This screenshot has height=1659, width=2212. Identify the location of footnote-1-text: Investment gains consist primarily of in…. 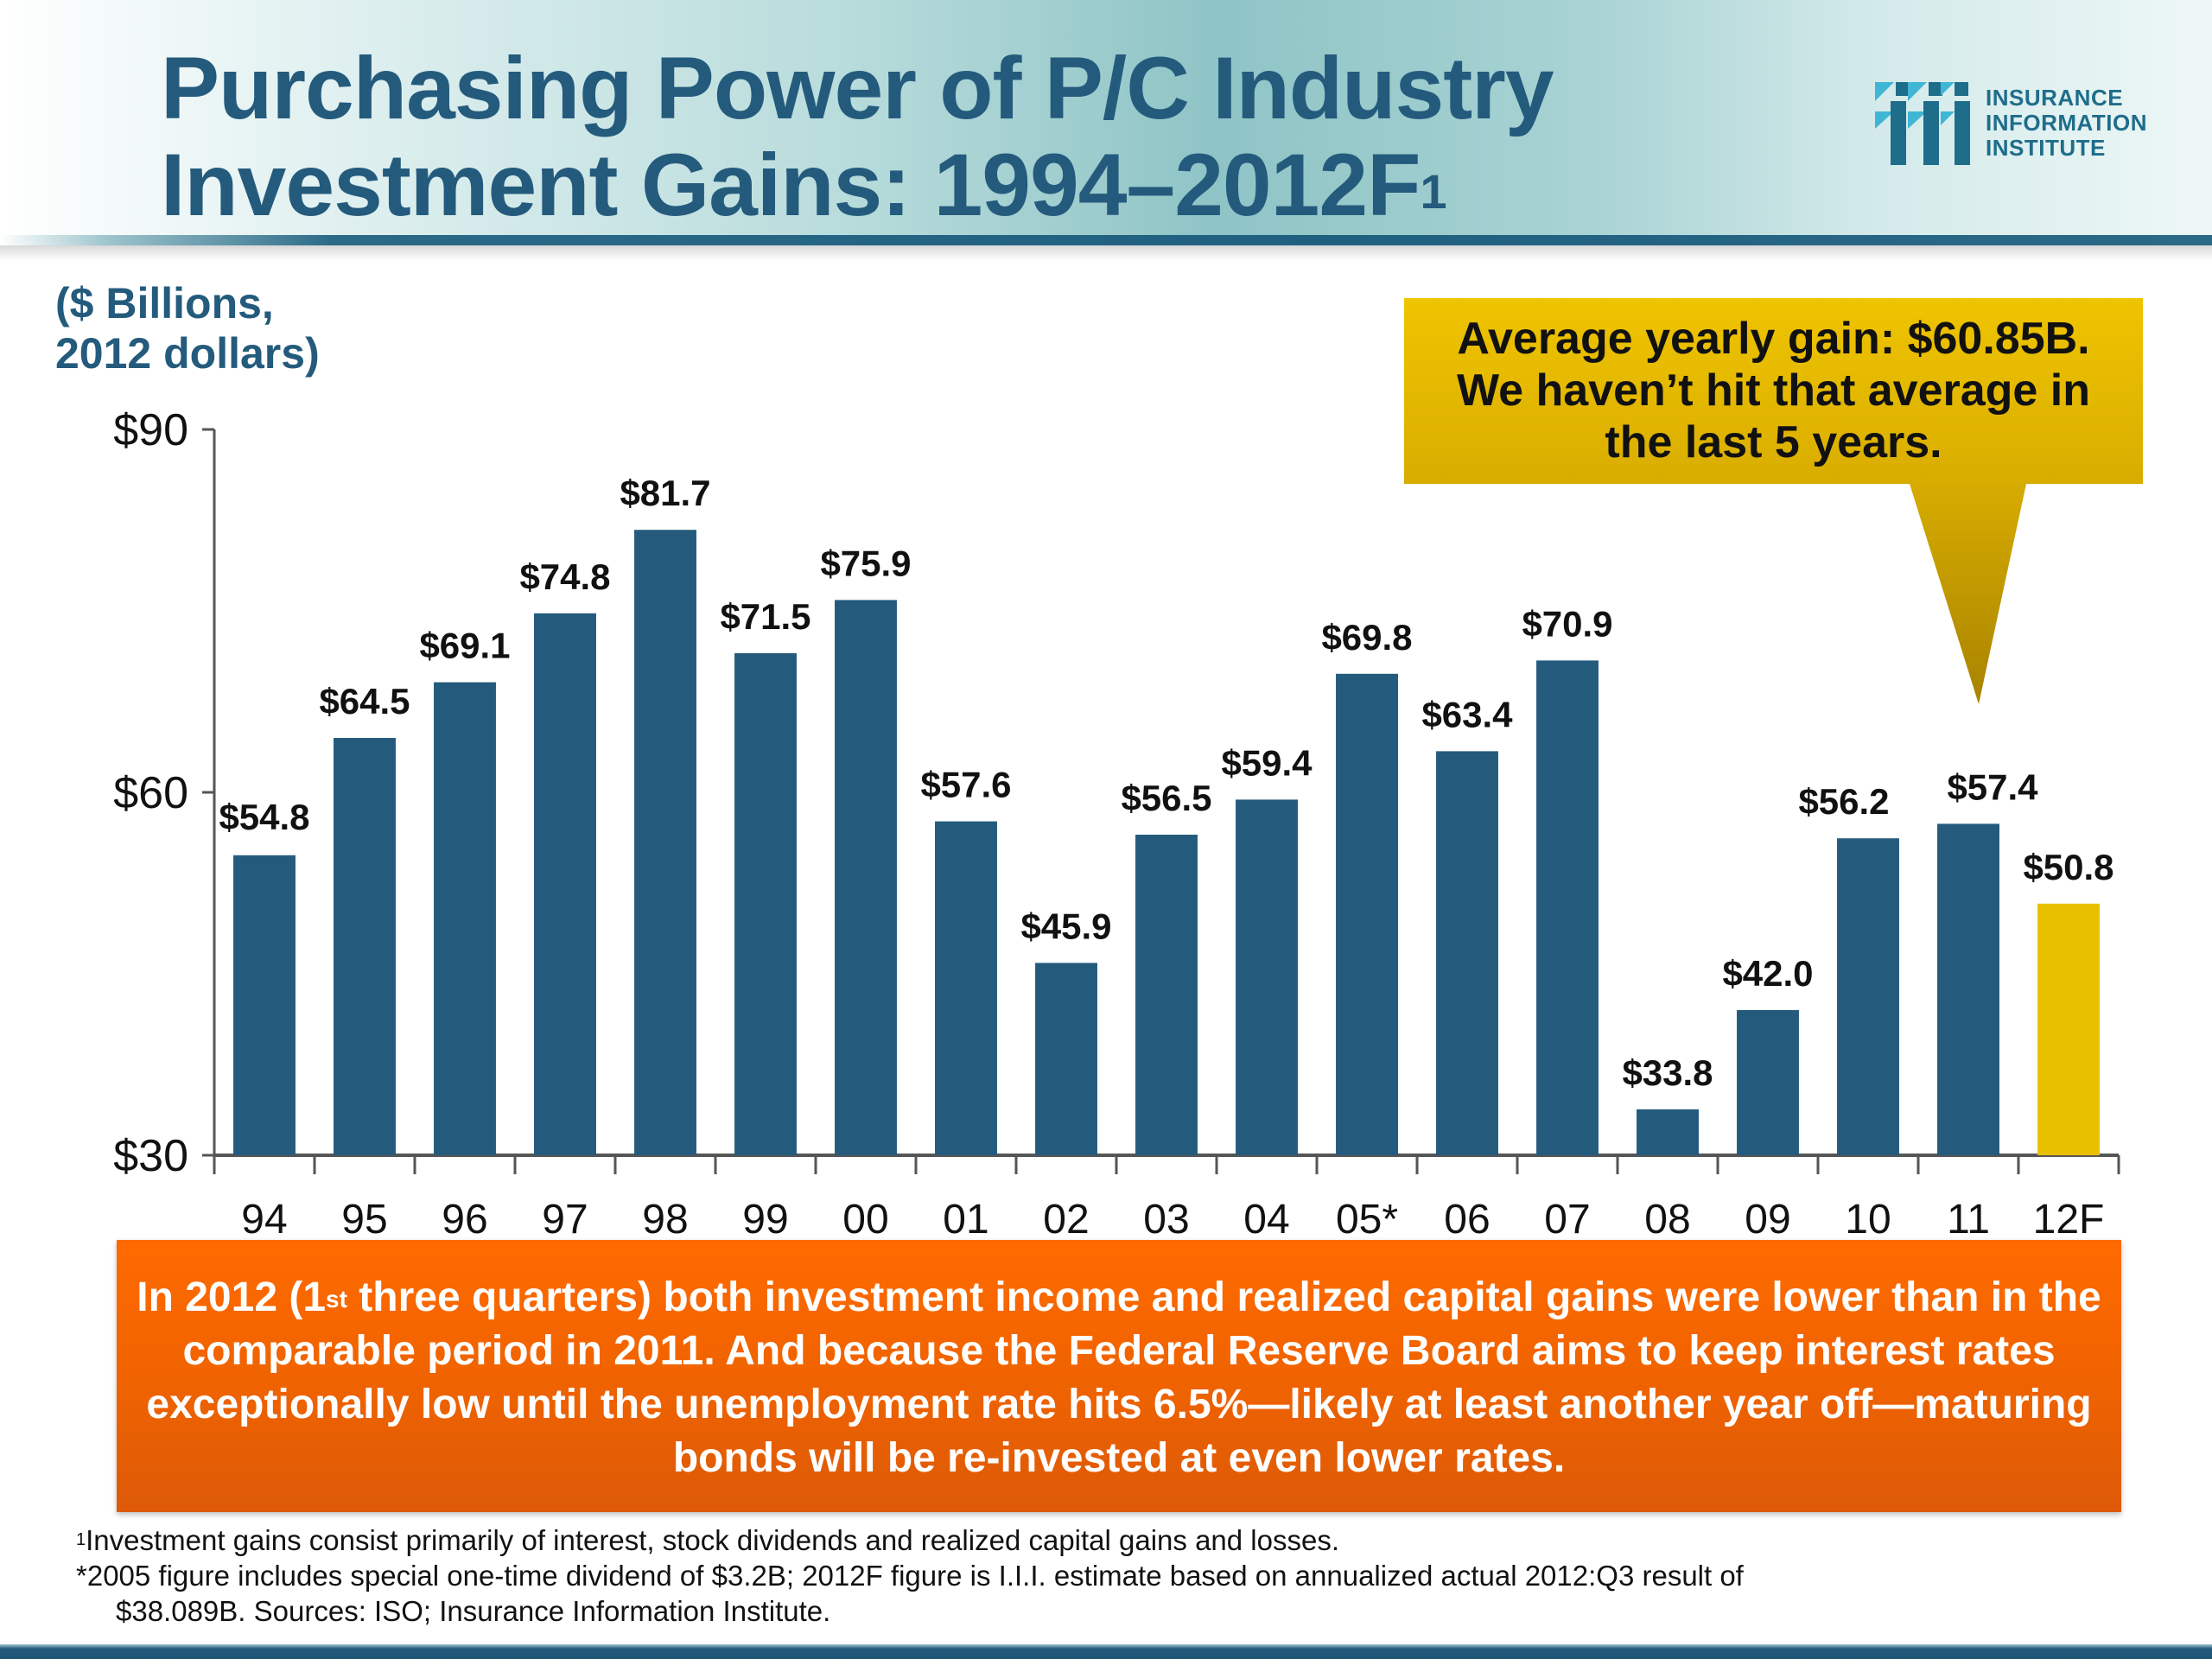
(713, 1540).